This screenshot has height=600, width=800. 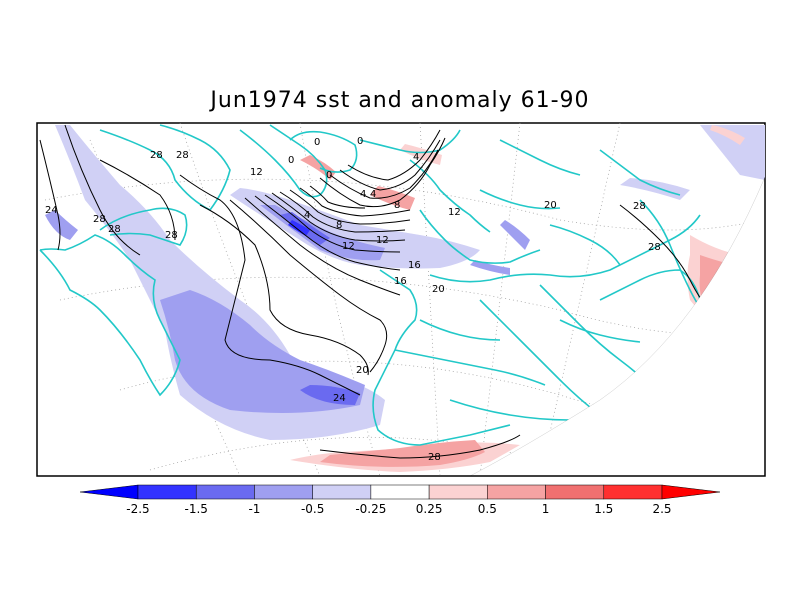 I want to click on colorbar-arrow-low, so click(x=109, y=492).